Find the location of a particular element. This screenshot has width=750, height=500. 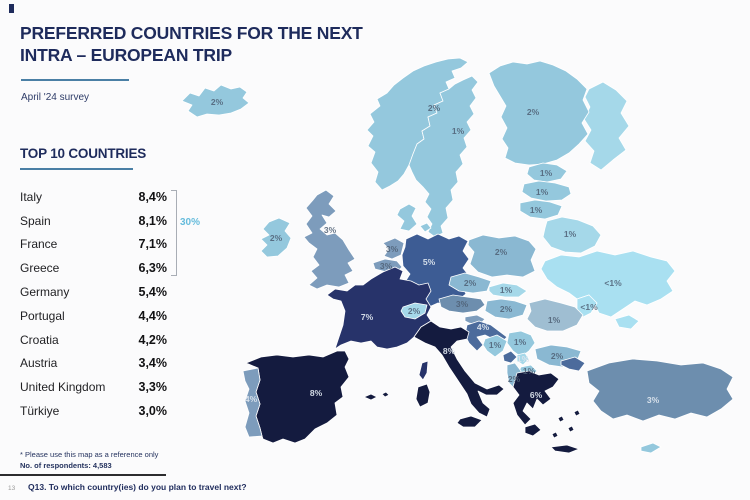

map-label-portugal: 4% is located at coordinates (251, 399).